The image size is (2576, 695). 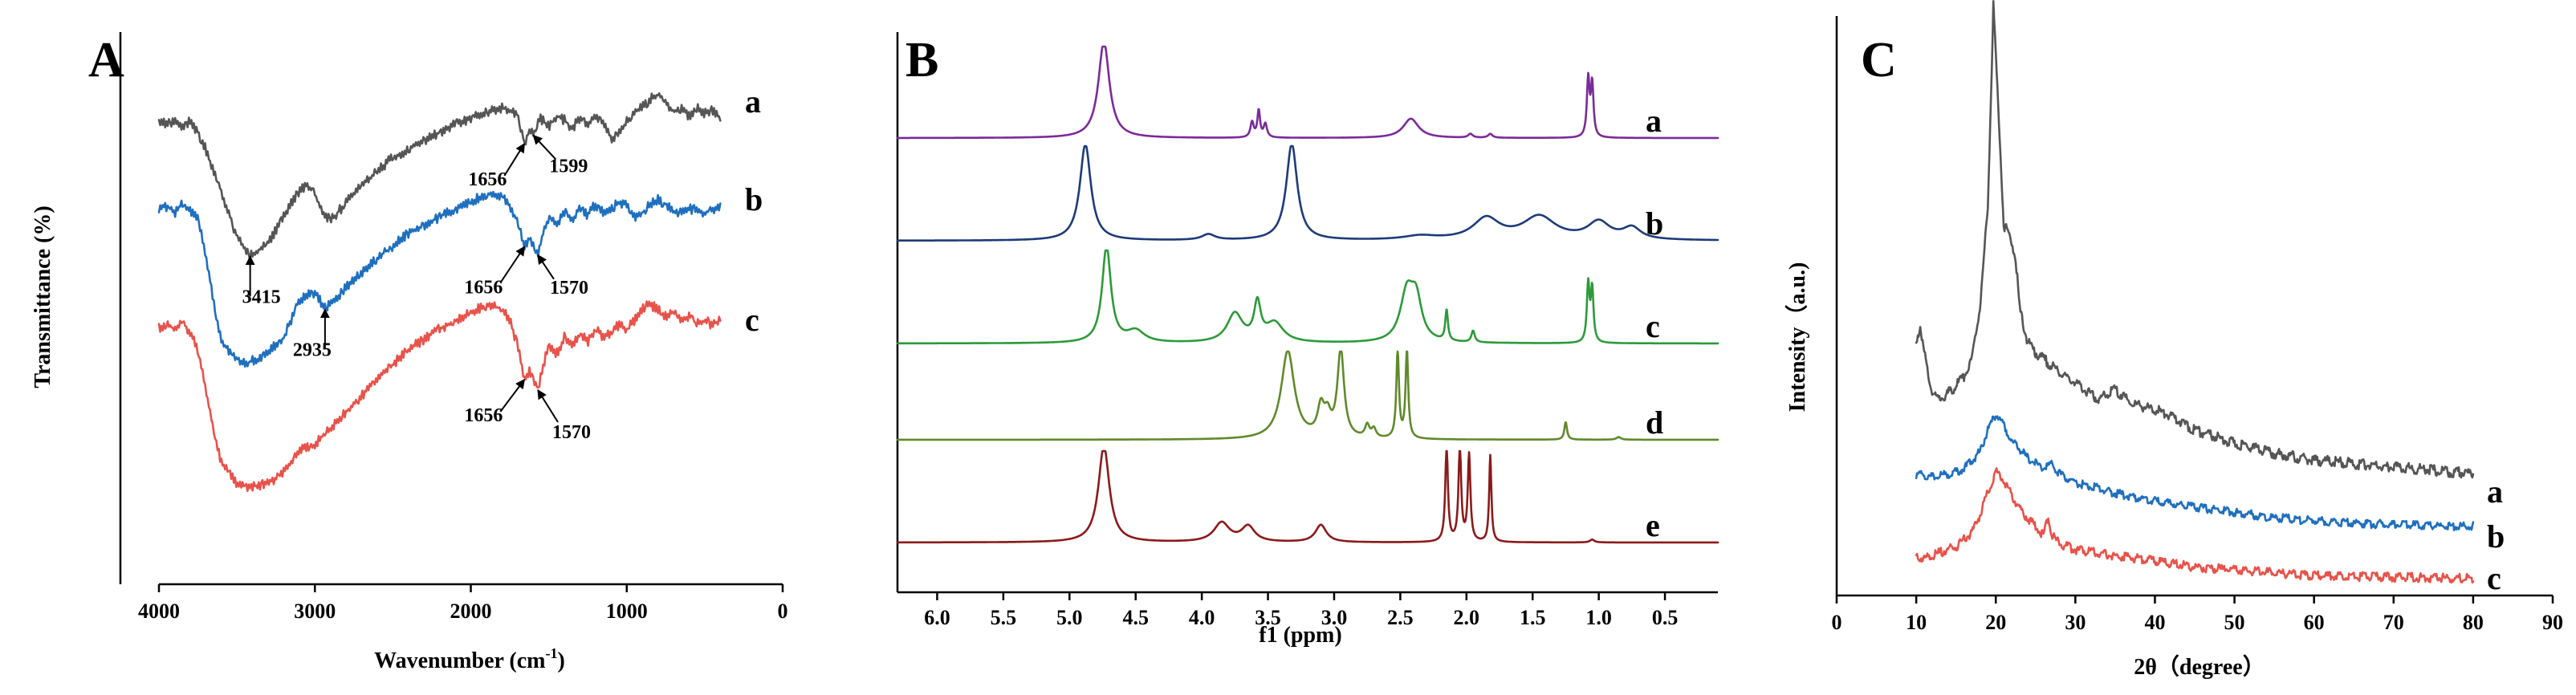 I want to click on panel-b-curve-label-c: c, so click(x=1653, y=326).